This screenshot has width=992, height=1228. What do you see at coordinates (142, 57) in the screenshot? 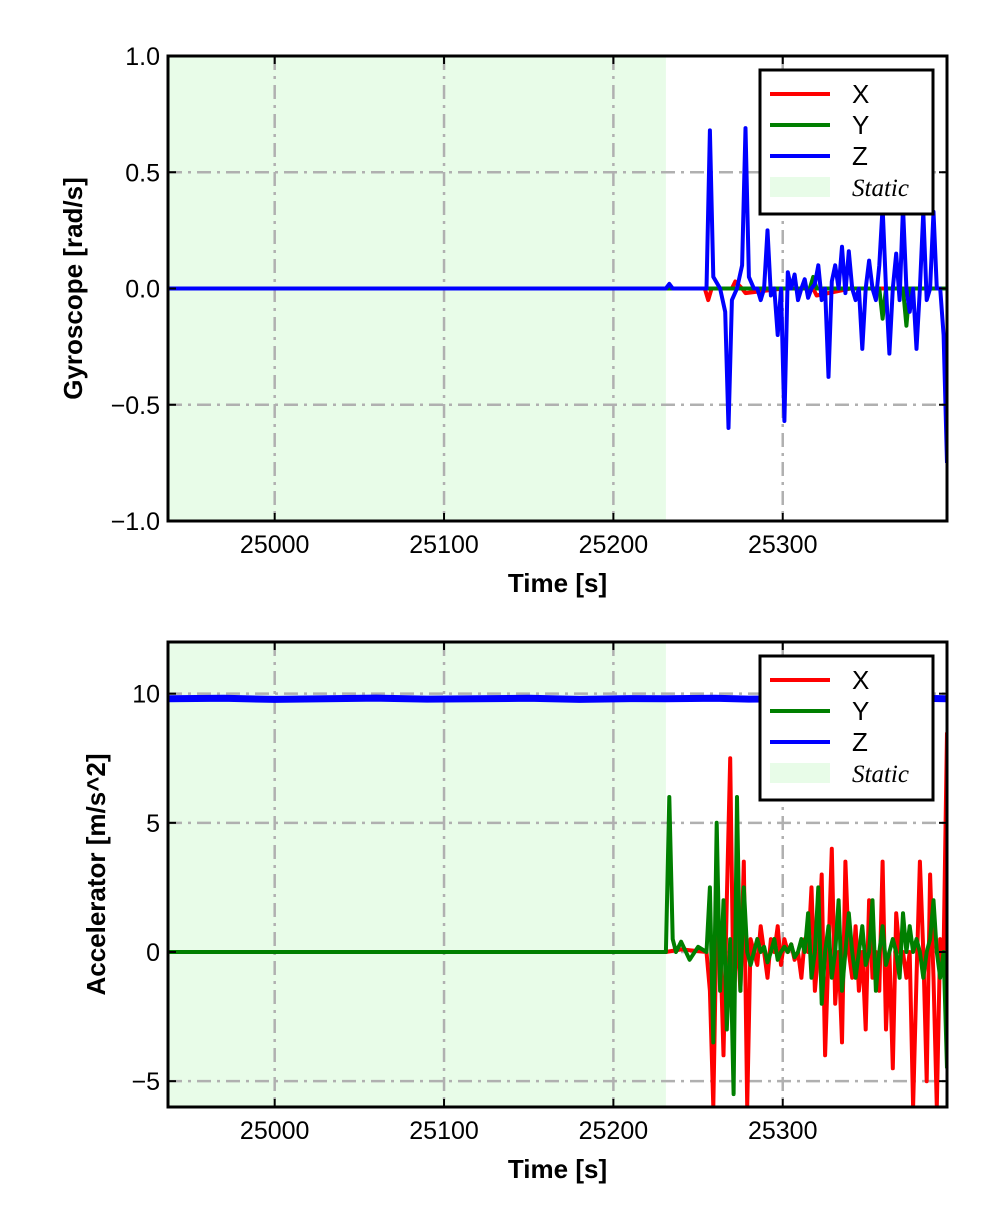
I see `y-tick-label: 1.0` at bounding box center [142, 57].